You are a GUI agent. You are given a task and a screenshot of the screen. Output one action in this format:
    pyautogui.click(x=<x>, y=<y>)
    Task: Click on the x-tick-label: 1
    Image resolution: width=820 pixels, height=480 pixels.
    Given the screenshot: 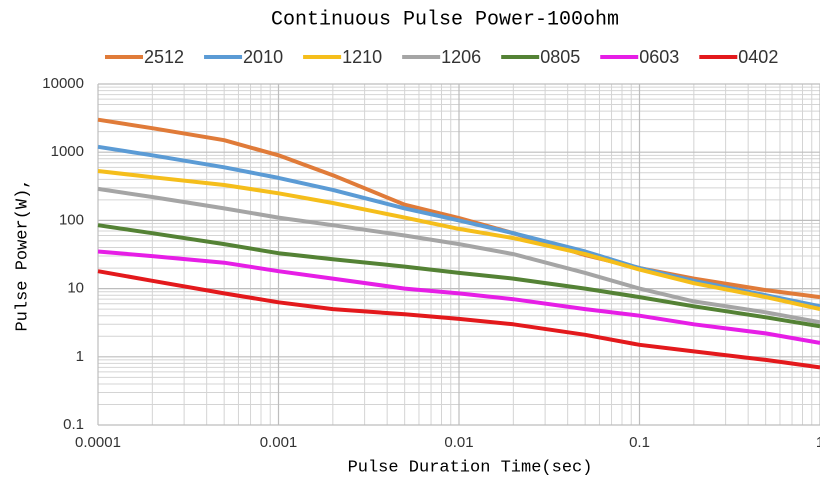 What is the action you would take?
    pyautogui.click(x=818, y=442)
    